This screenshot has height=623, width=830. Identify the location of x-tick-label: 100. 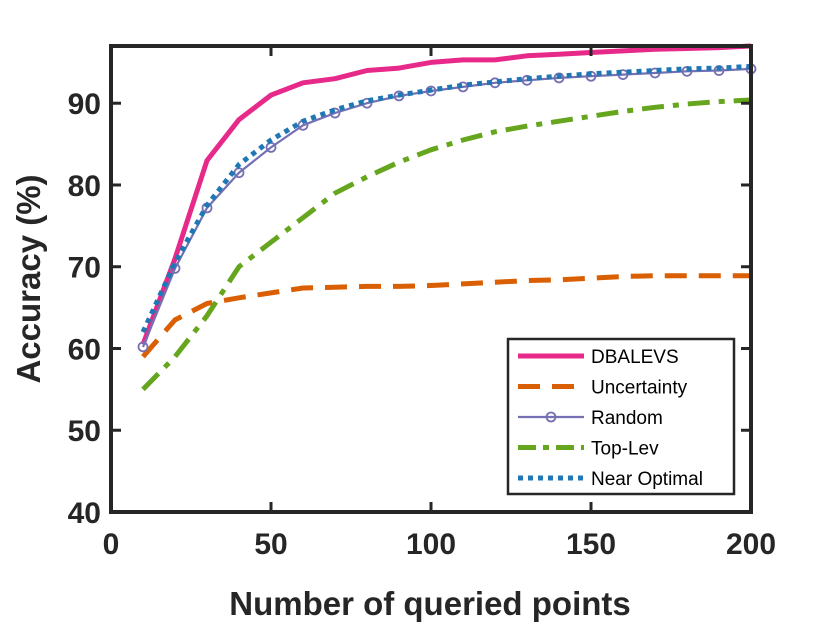
(431, 544).